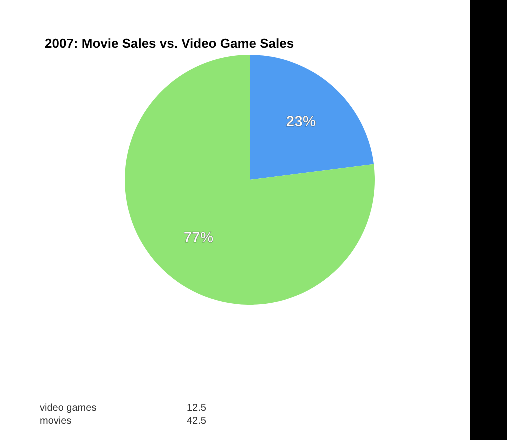  What do you see at coordinates (169, 43) in the screenshot?
I see `chart-title: 2007: Movie Sales vs. Video Game Sales` at bounding box center [169, 43].